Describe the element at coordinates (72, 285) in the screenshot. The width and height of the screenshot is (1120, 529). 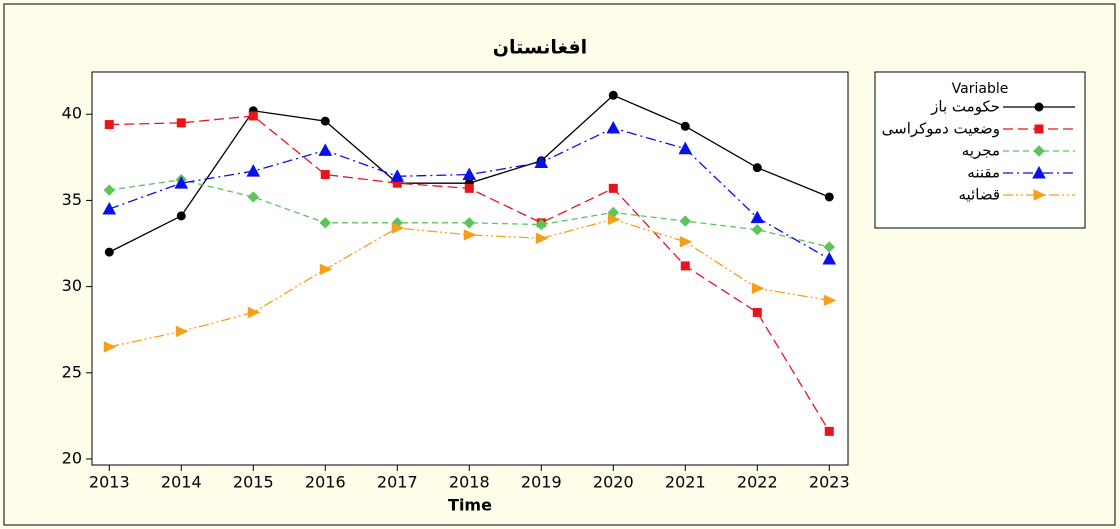
I see `y-tick-label: 30` at that location.